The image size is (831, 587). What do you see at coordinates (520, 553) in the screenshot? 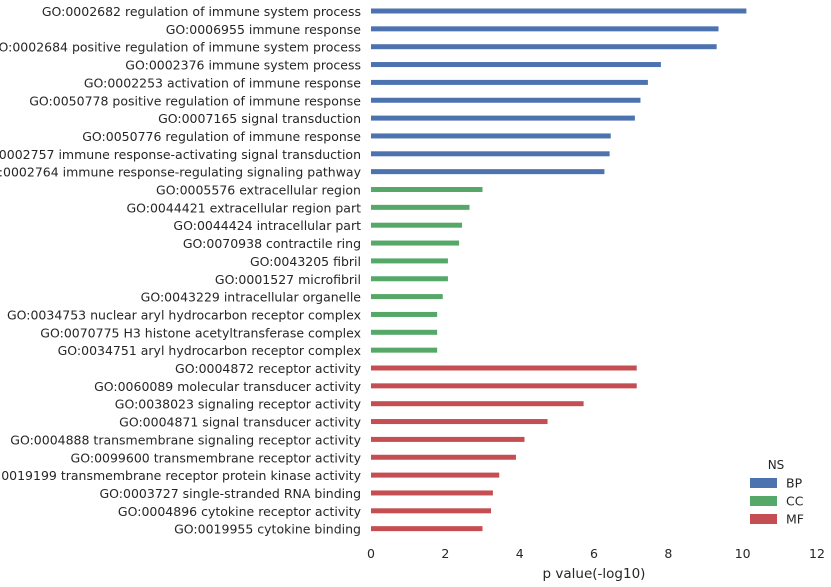
I see `x-tick-label: 4` at bounding box center [520, 553].